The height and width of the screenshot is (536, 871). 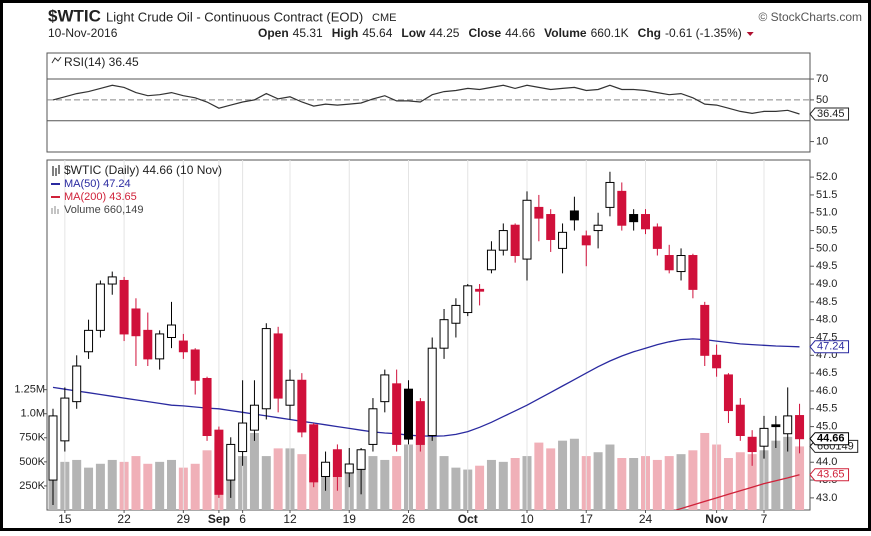 I want to click on y-tick-label: 51.0, so click(x=826, y=213).